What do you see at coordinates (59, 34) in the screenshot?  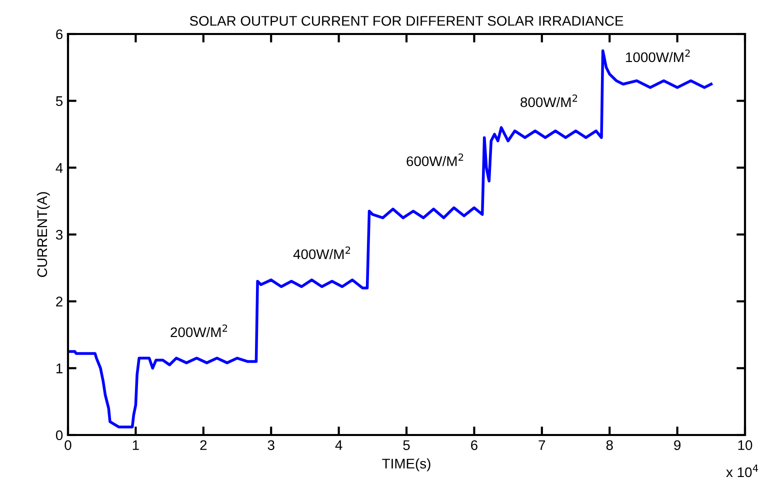 I see `y-tick-label: 6` at bounding box center [59, 34].